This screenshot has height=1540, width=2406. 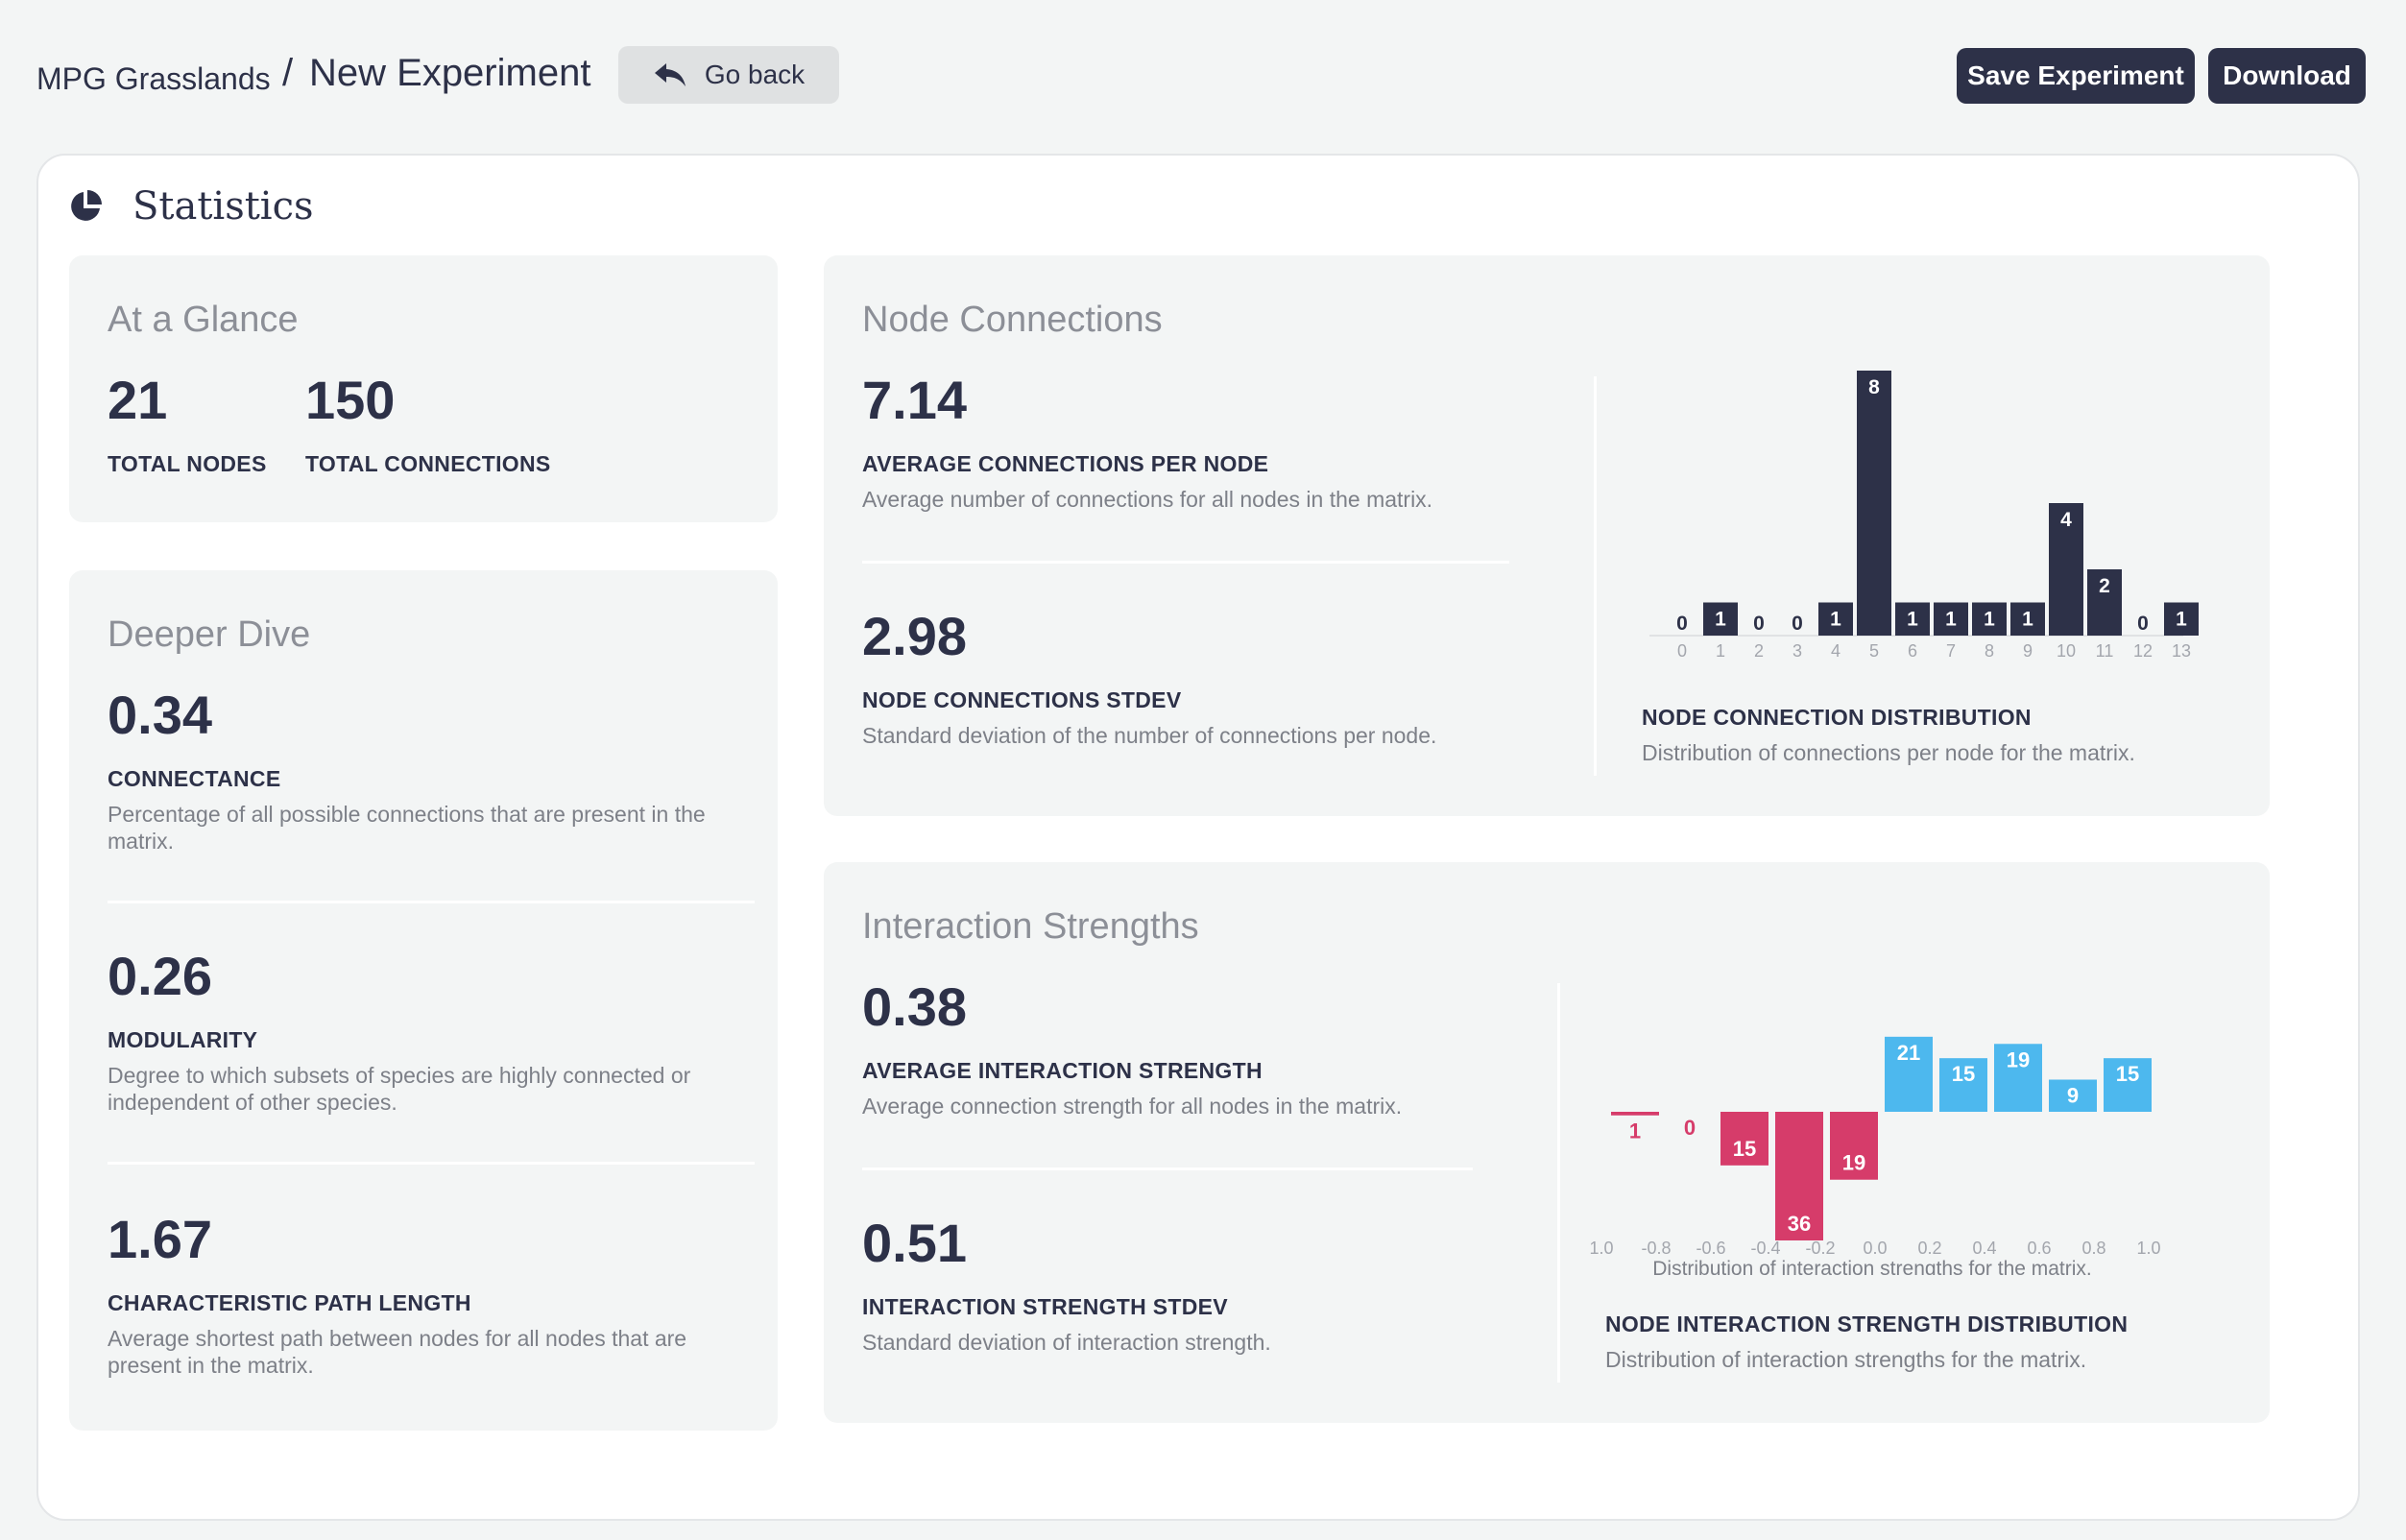 What do you see at coordinates (2105, 650) in the screenshot?
I see `x-tick-label: 11` at bounding box center [2105, 650].